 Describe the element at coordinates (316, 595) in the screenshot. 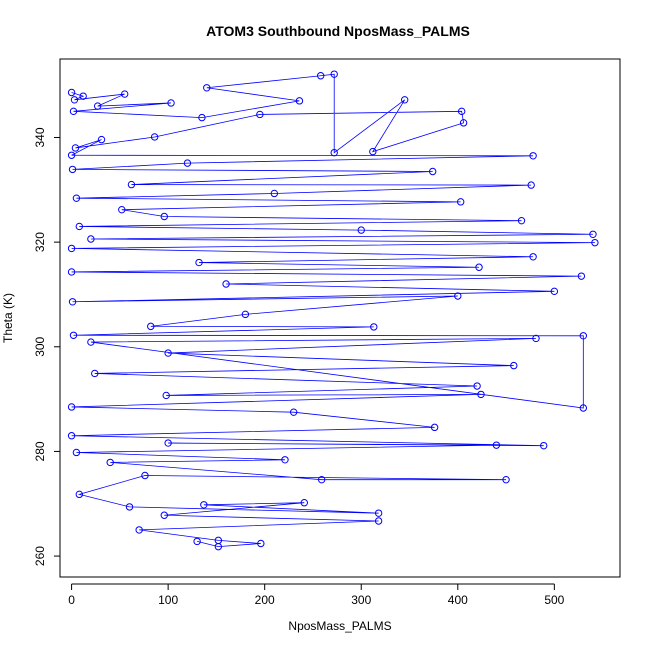

I see `x-axis: 0 100 200 300 400 500` at that location.